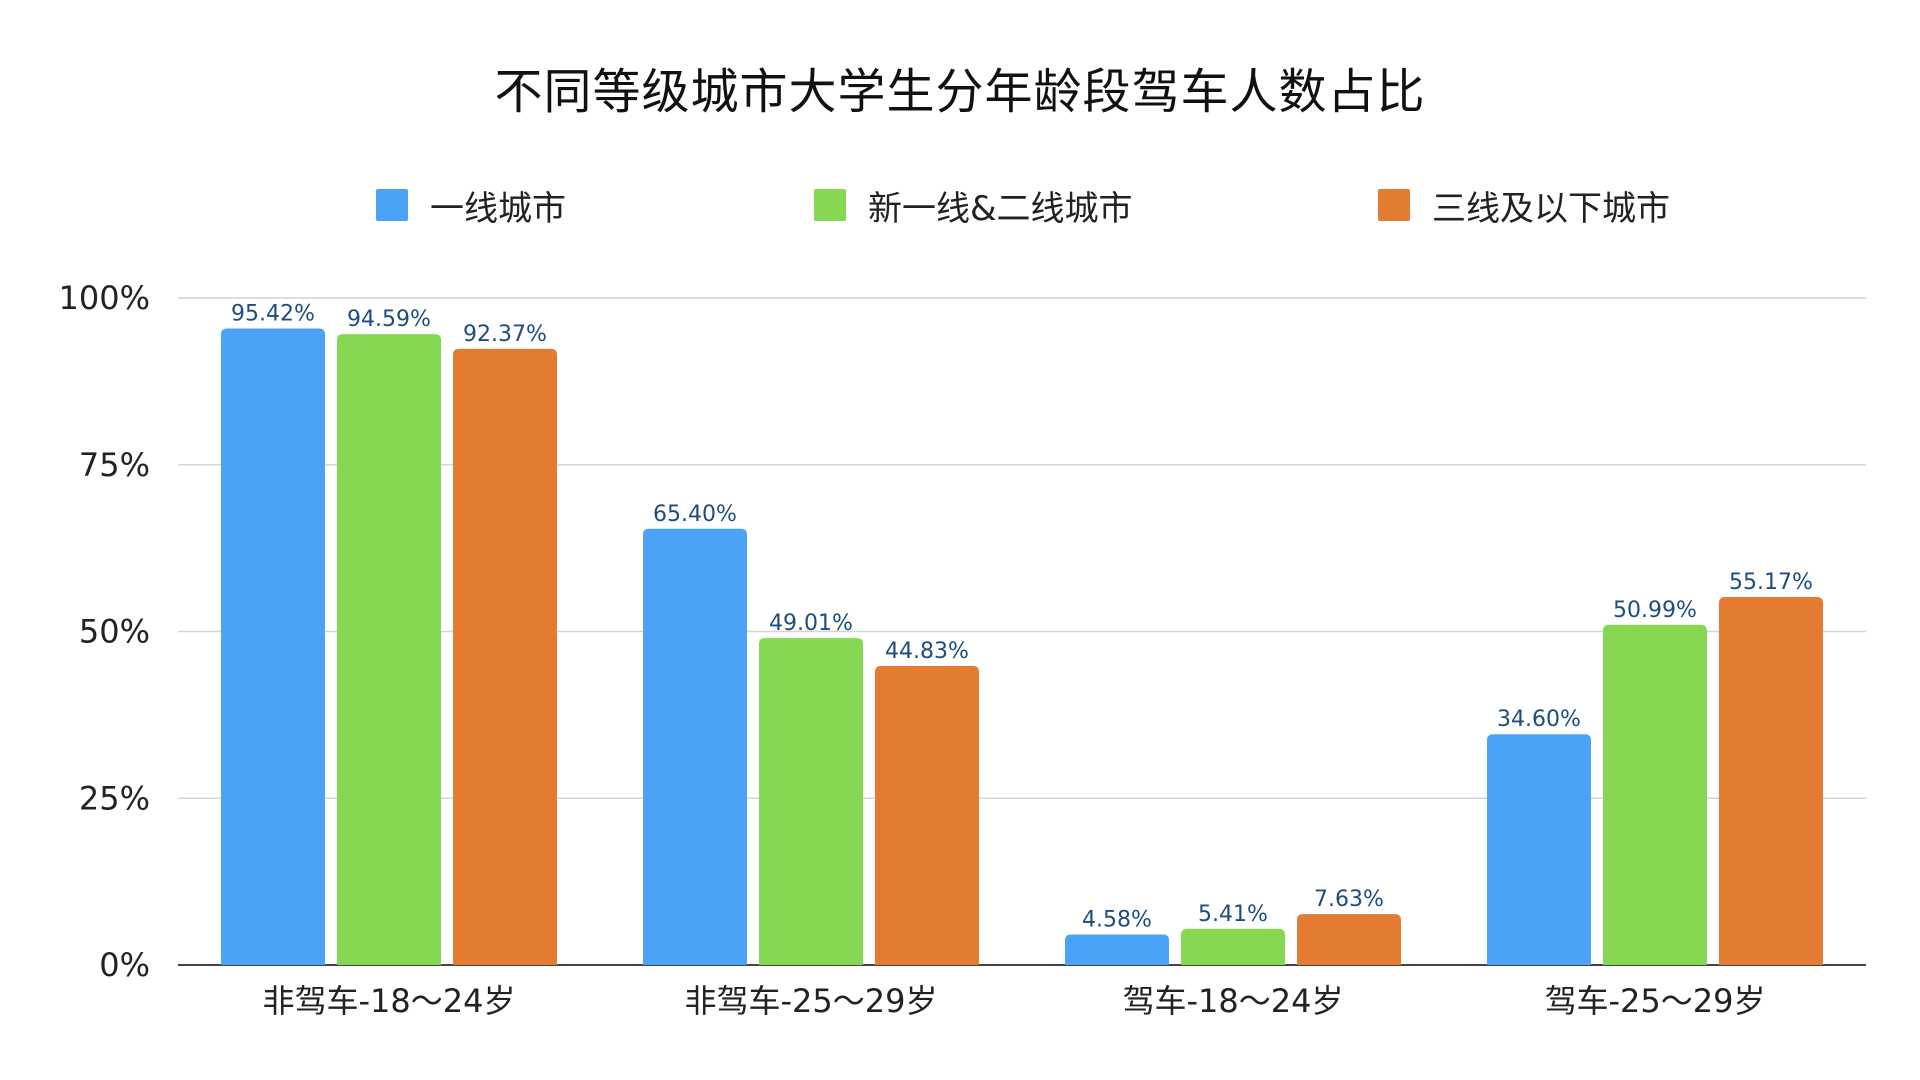 Image resolution: width=1920 pixels, height=1080 pixels. Describe the element at coordinates (1233, 1001) in the screenshot. I see `x-tick-label: 驾车-18～24岁` at that location.